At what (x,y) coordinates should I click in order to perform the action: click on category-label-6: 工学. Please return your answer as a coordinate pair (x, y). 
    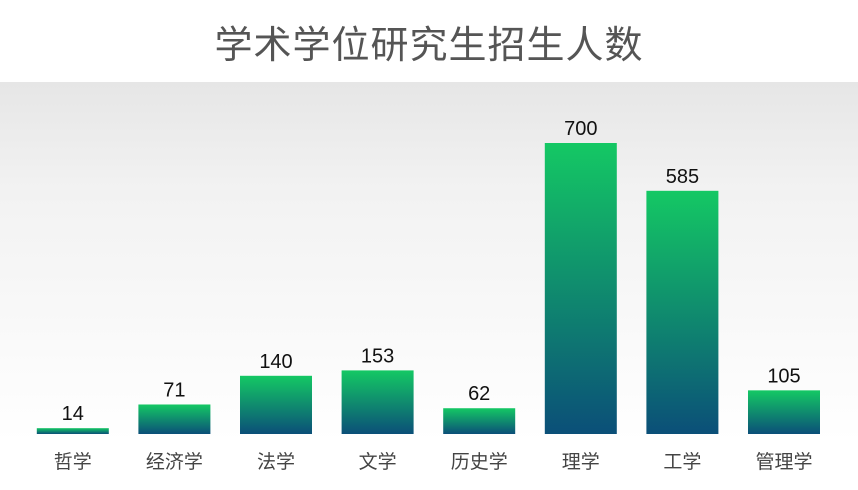
    Looking at the image, I should click on (682, 462).